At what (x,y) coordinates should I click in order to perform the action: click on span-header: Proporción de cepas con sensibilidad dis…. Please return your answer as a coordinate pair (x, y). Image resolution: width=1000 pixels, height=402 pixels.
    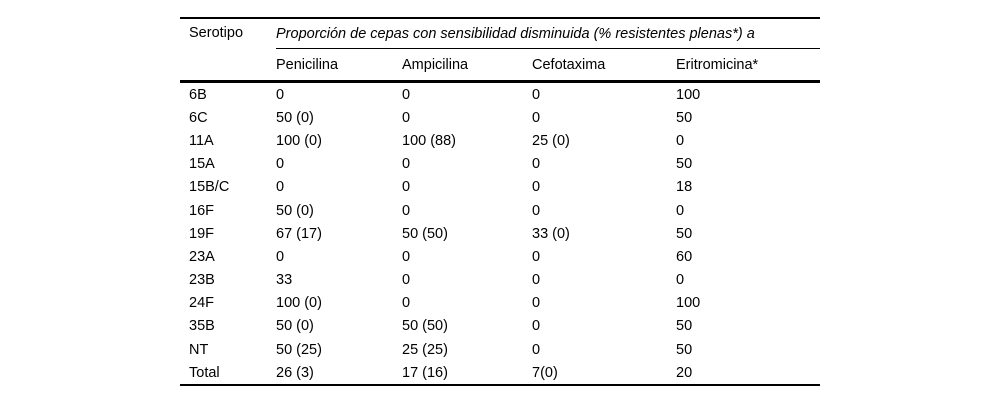
    Looking at the image, I should click on (548, 33).